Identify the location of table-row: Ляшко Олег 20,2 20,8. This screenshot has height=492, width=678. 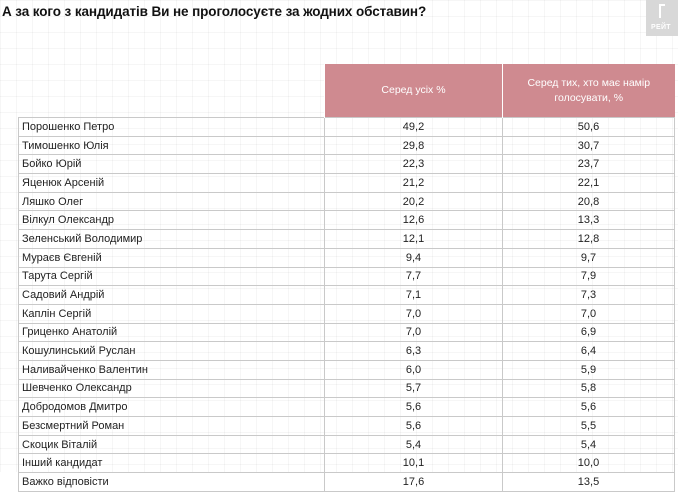
(346, 202).